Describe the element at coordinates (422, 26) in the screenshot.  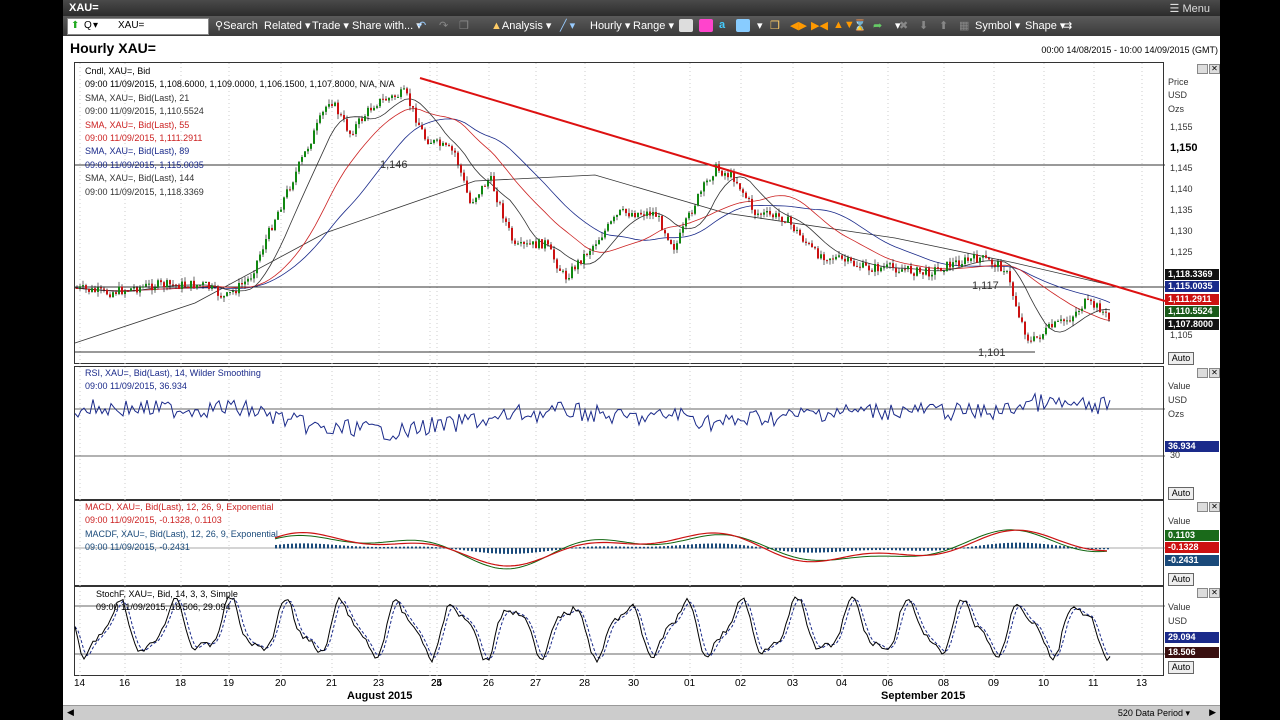
I see `undo-icon: ↶` at that location.